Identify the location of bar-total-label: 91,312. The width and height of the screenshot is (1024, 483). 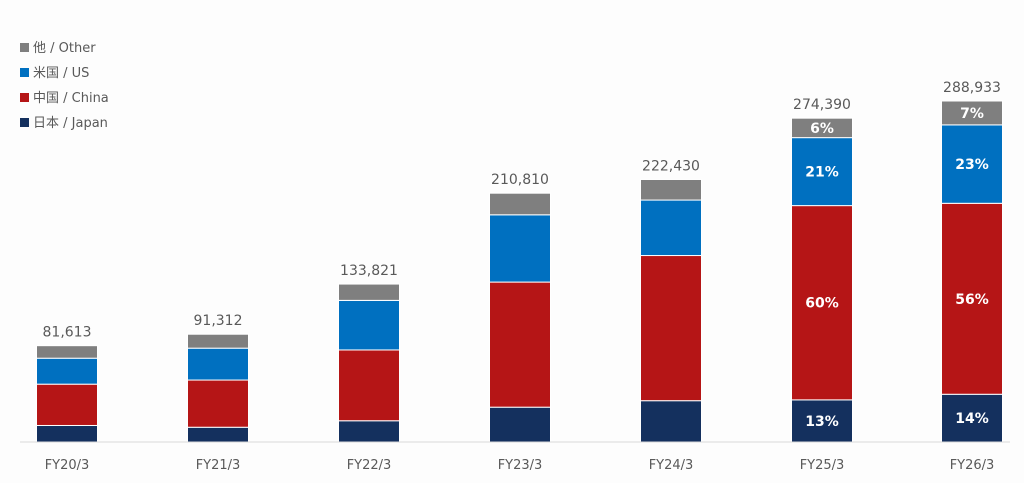
(218, 321).